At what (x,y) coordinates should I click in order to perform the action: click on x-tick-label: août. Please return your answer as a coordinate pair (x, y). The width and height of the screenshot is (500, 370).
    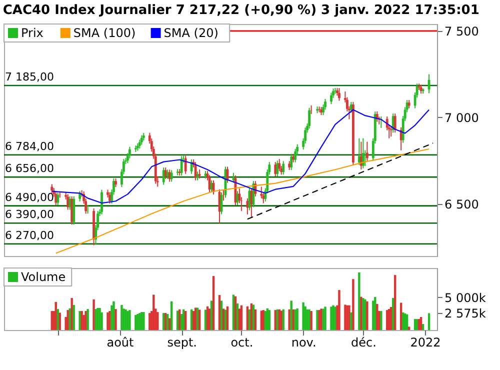
    Looking at the image, I should click on (120, 343).